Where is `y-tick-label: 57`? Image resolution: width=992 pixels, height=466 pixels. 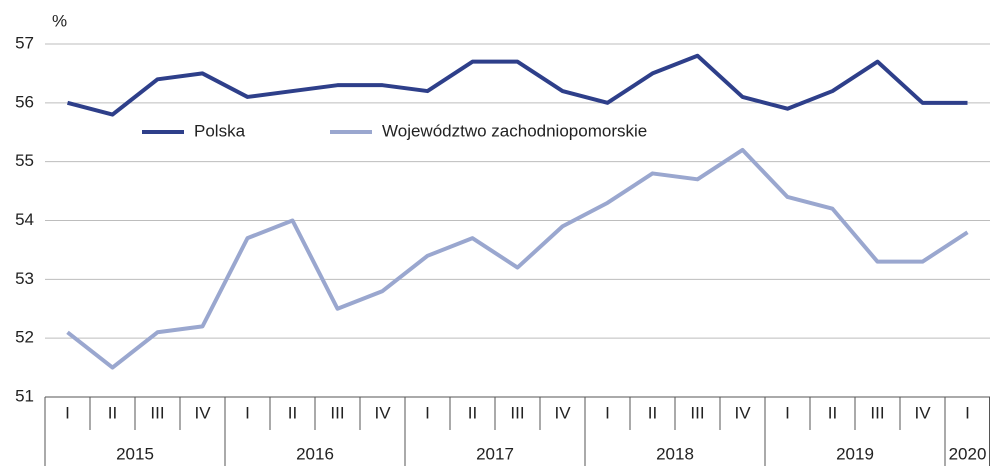
y-tick-label: 57 is located at coordinates (24, 42).